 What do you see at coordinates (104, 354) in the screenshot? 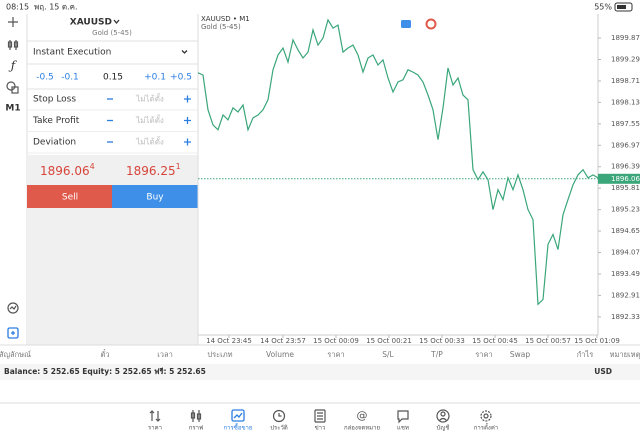
I see `column-header: ตั๋ว` at bounding box center [104, 354].